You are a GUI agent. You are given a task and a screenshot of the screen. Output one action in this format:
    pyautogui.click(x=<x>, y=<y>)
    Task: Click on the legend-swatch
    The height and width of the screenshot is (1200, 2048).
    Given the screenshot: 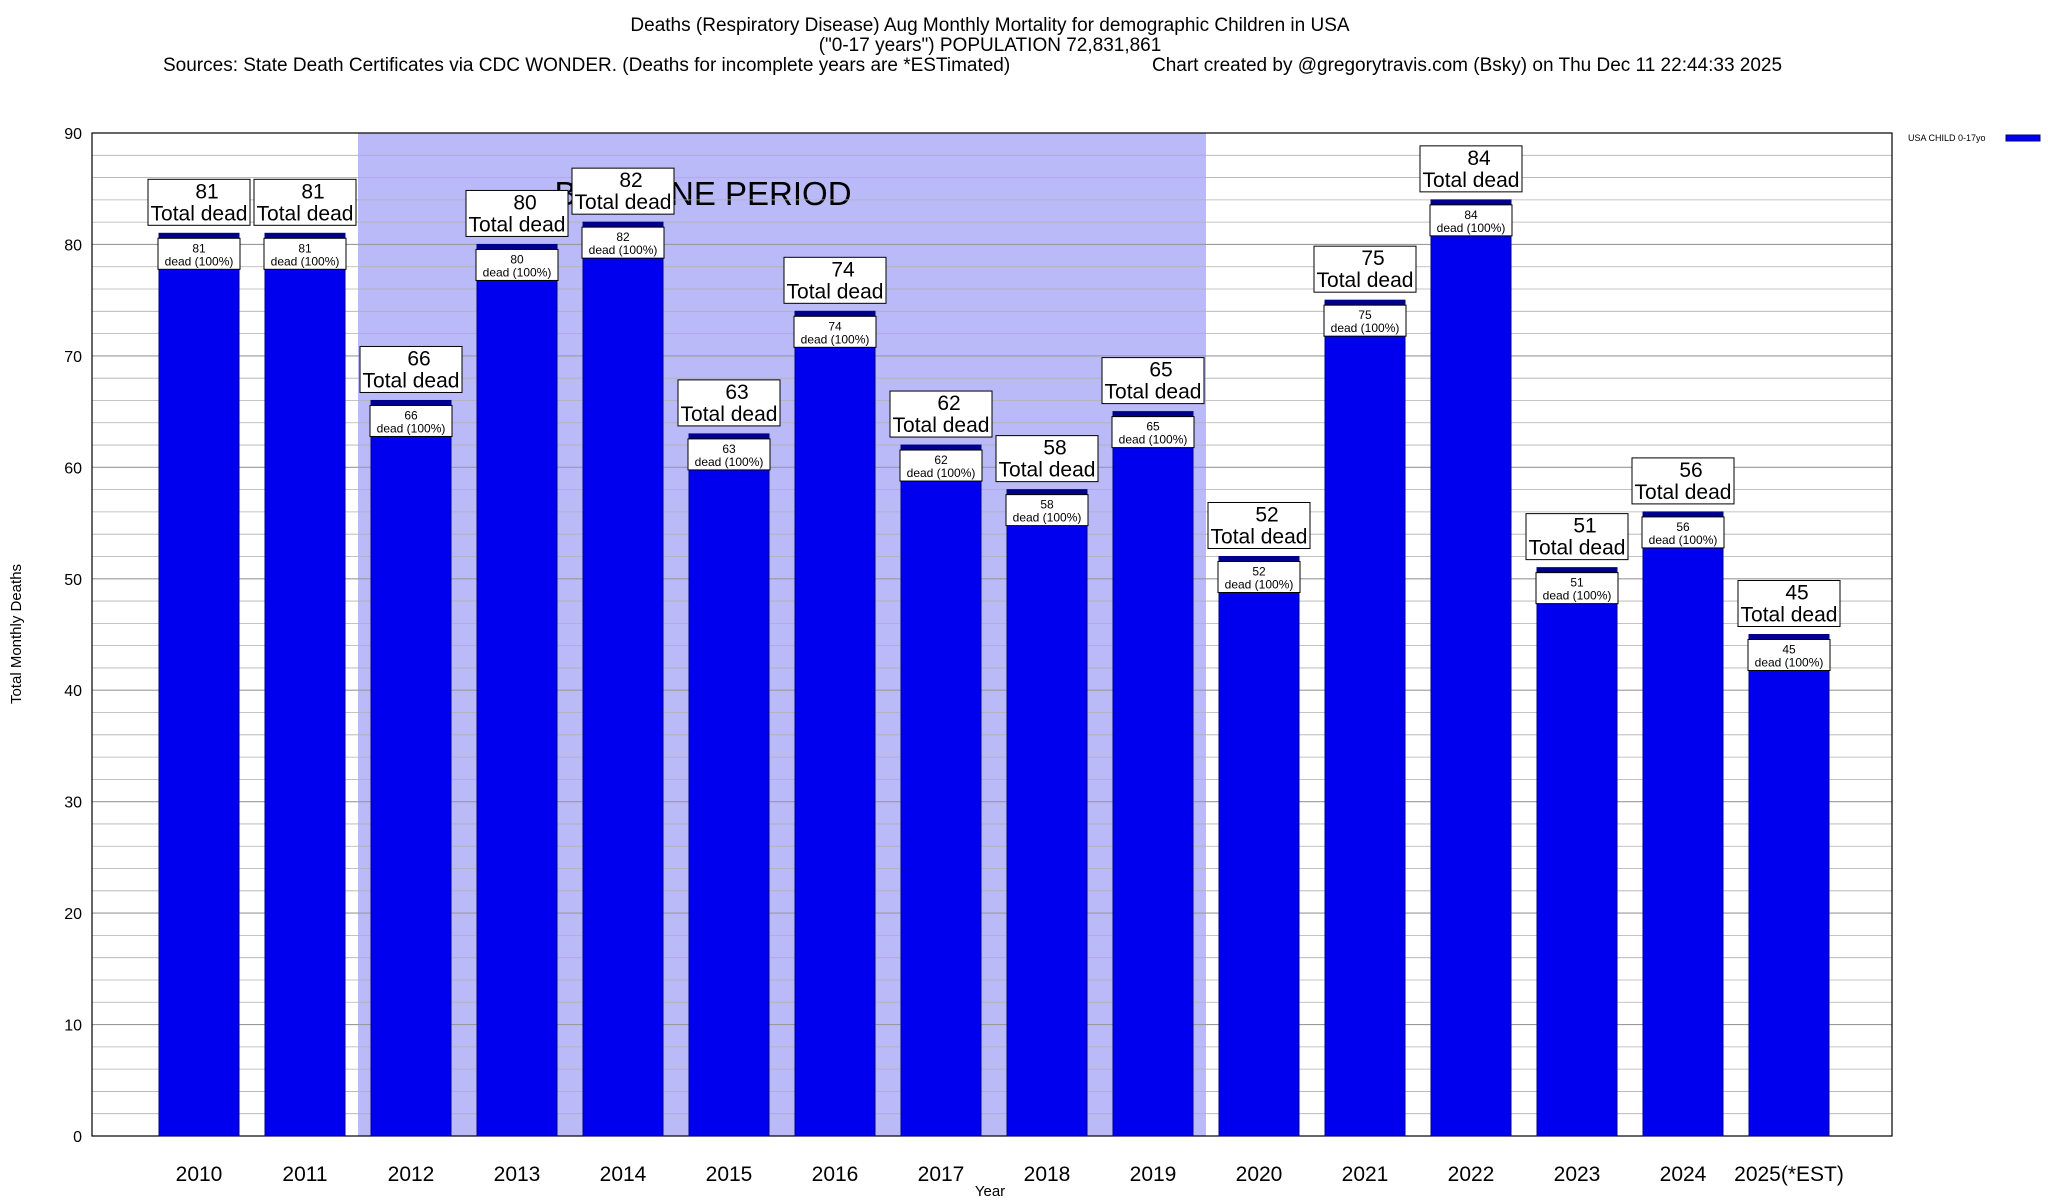 What is the action you would take?
    pyautogui.click(x=2023, y=138)
    